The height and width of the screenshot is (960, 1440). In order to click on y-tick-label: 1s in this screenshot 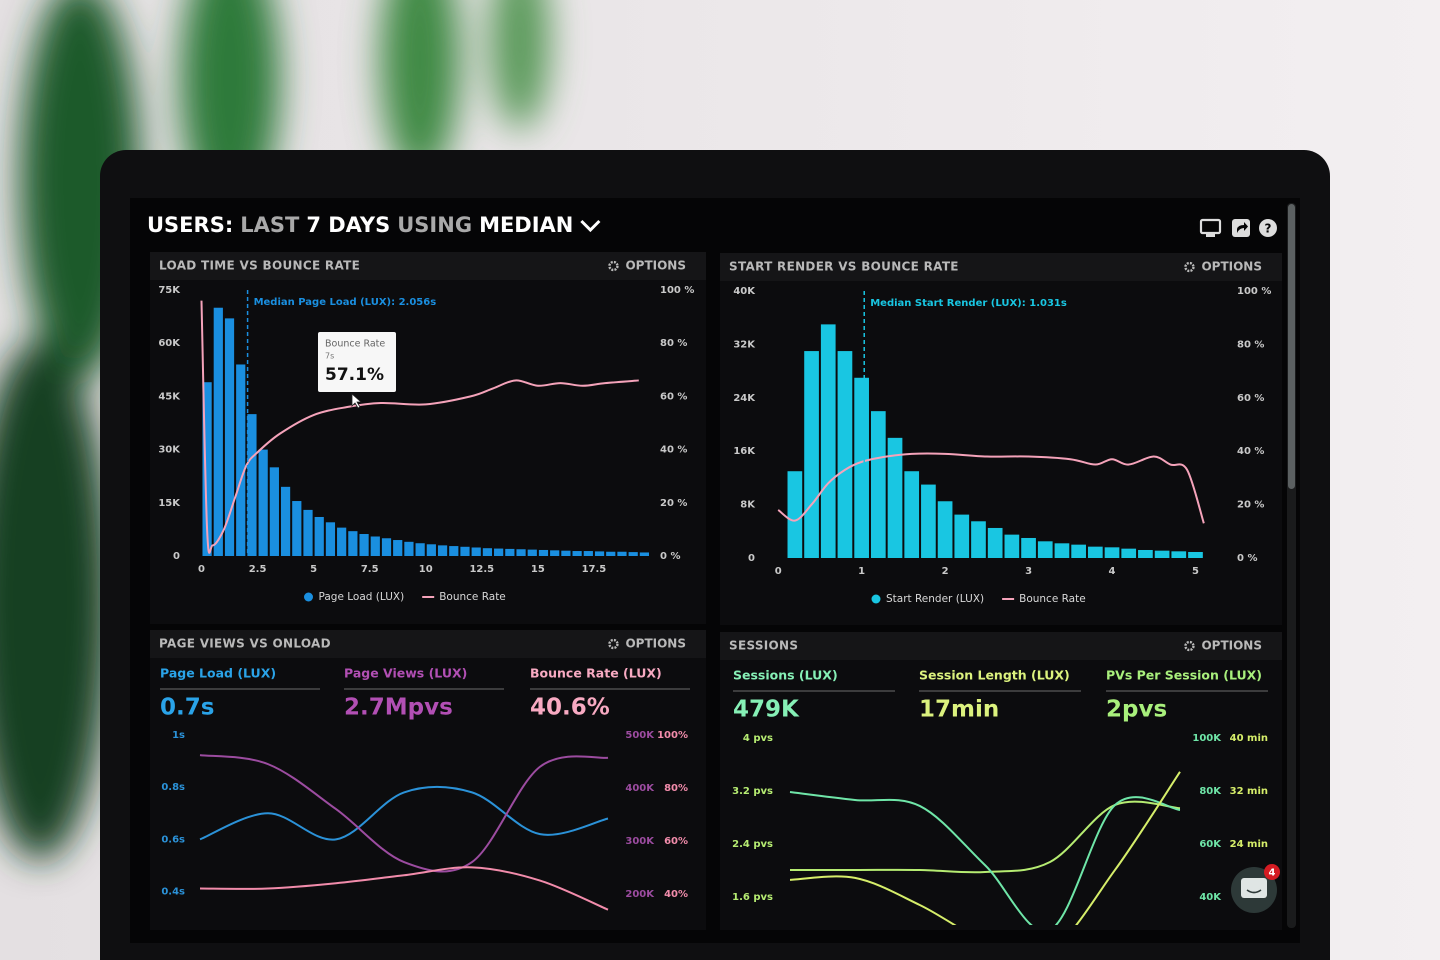, I will do `click(178, 735)`.